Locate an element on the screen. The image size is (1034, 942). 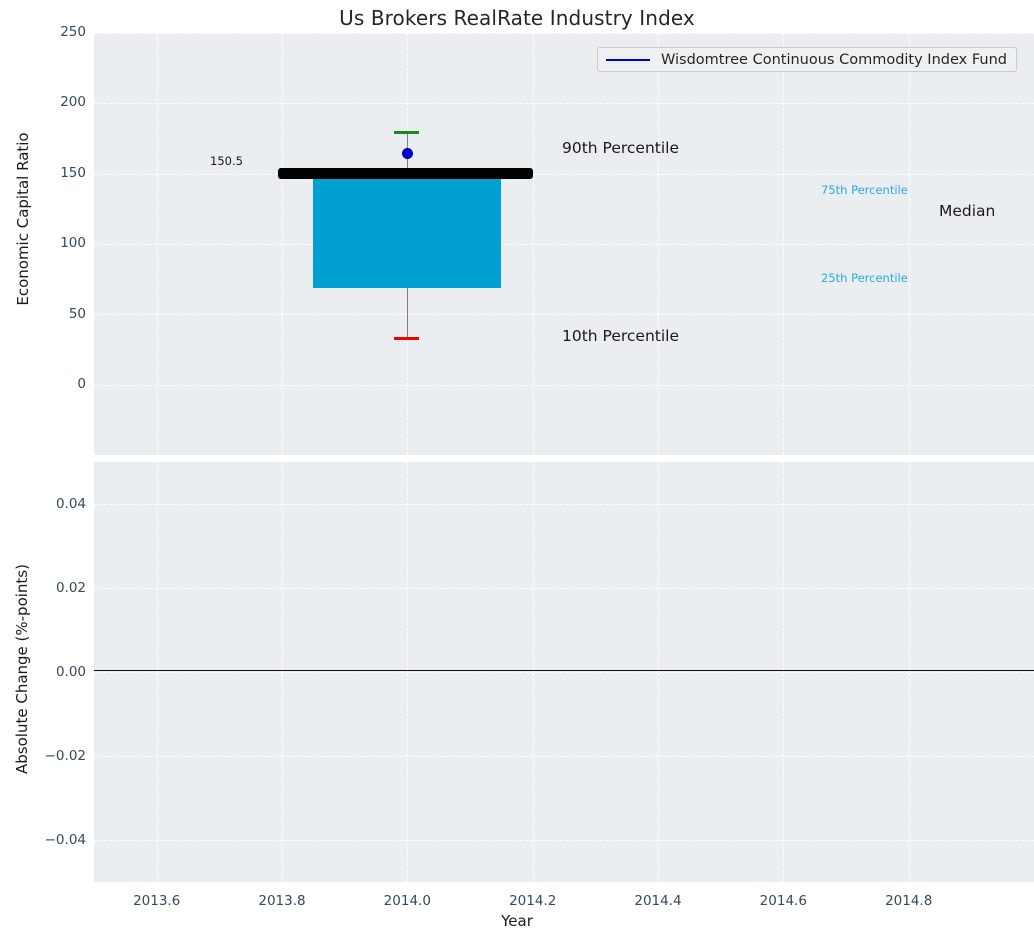
gridline-y-0.00 is located at coordinates (564, 672).